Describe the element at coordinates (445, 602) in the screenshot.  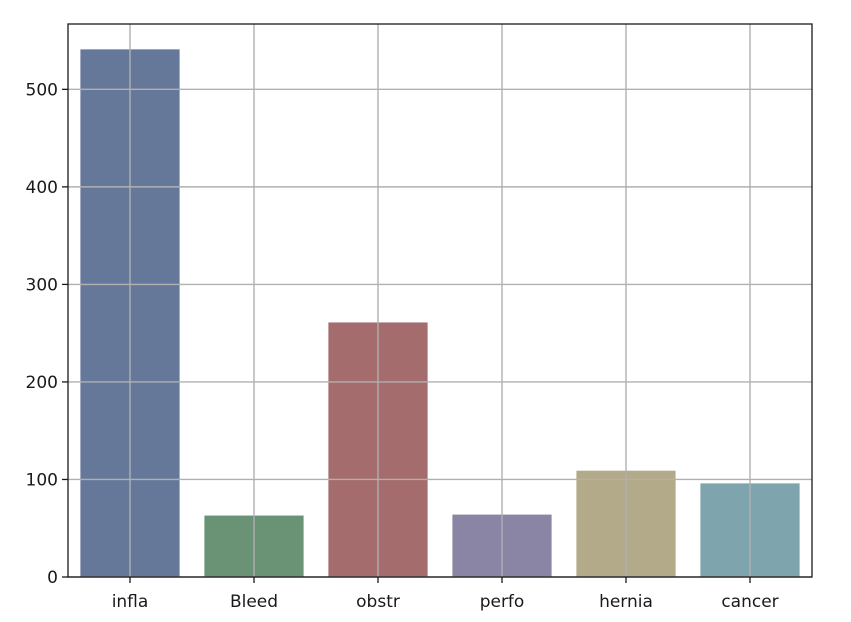
I see `x-tick-labels: infla Bleed obstr perfo hernia cancer` at that location.